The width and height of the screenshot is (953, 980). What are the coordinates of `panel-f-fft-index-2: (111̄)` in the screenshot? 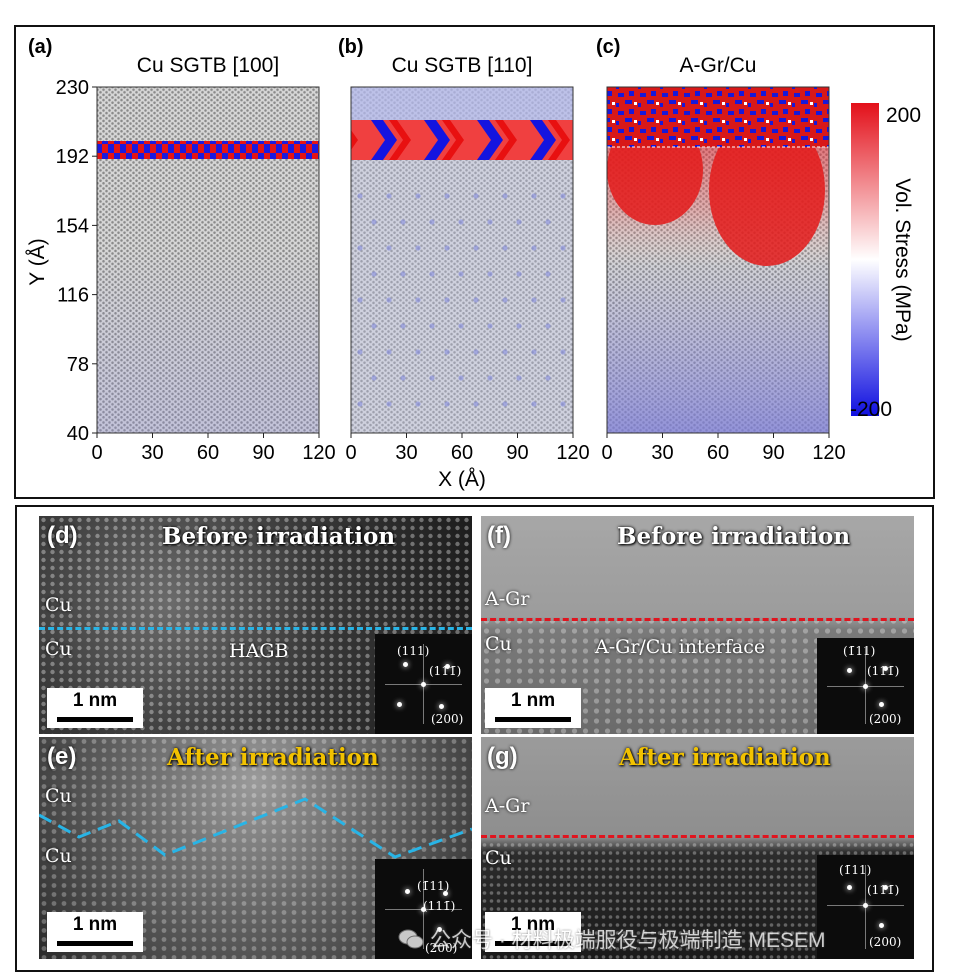 It's located at (883, 671).